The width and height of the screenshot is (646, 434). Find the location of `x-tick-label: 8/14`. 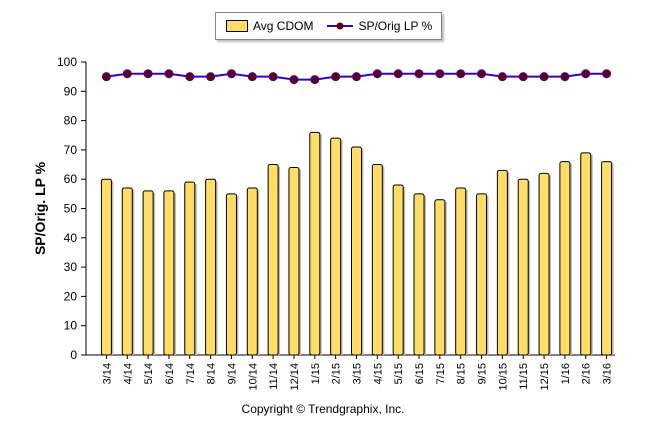

x-tick-label: 8/14 is located at coordinates (212, 373).